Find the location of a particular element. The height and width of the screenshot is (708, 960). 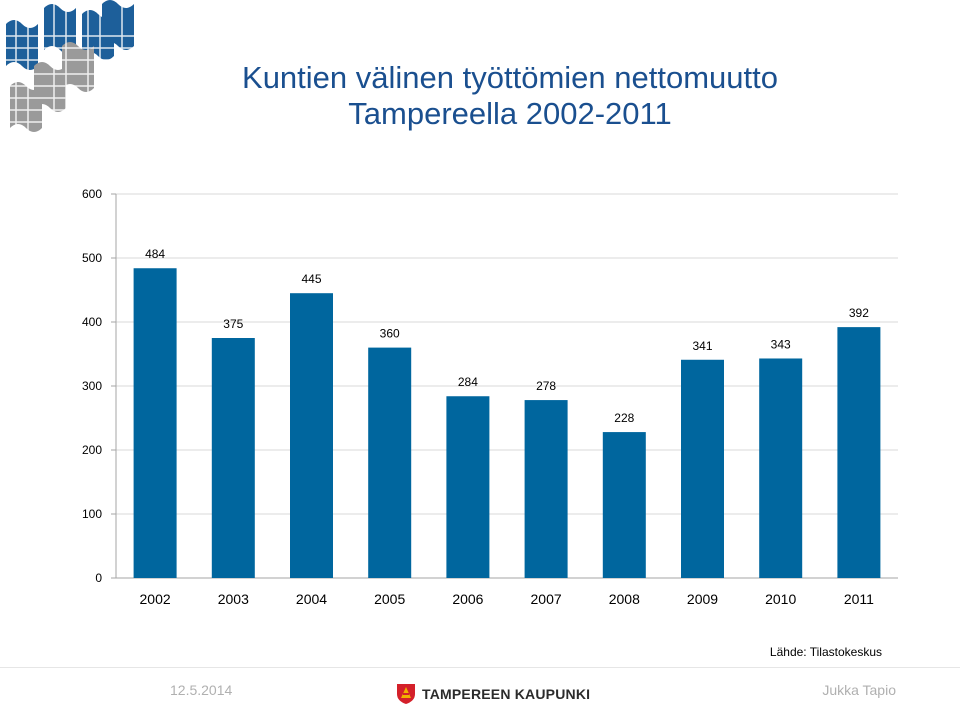

footer-brand: TAMPEREEN KAUPUNKI is located at coordinates (493, 694).